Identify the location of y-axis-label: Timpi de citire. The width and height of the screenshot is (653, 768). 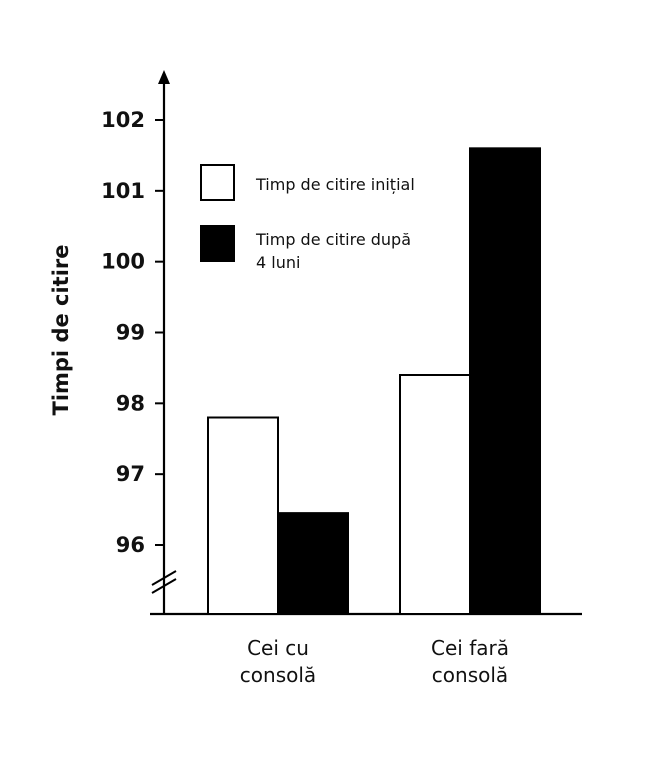
(61, 329).